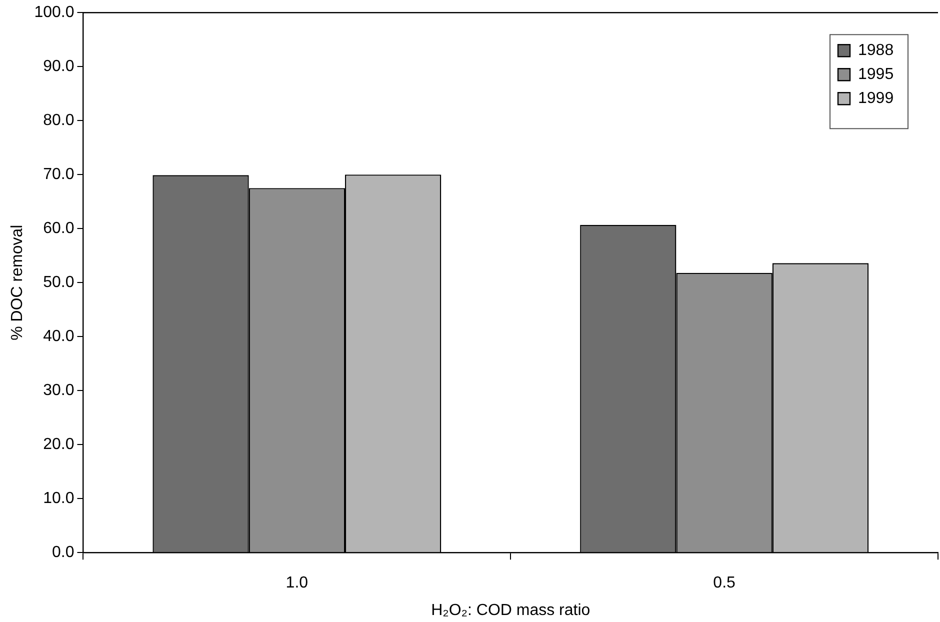 This screenshot has width=940, height=622. What do you see at coordinates (876, 99) in the screenshot?
I see `legend-label: 1999` at bounding box center [876, 99].